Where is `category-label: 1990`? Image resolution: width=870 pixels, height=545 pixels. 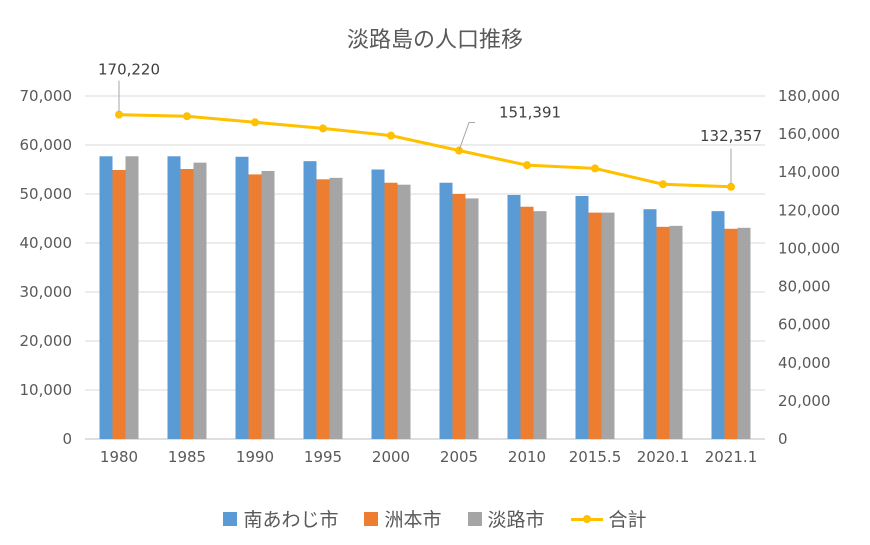
category-label: 1990 is located at coordinates (255, 457).